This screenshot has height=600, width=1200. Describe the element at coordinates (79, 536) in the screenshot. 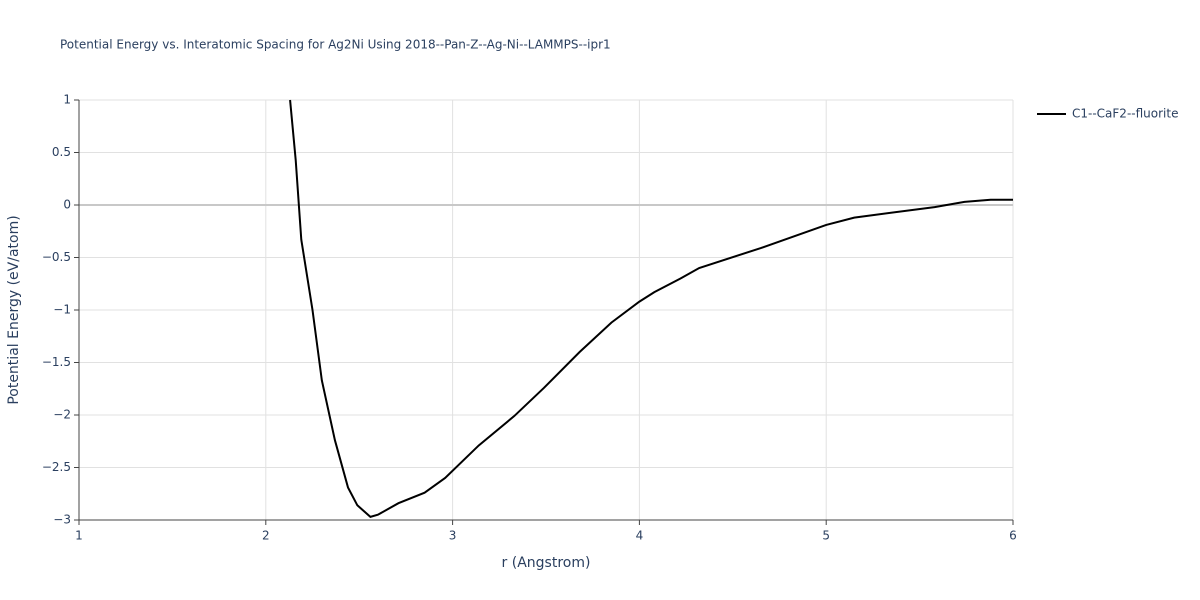

I see `x-tick-label: 1` at that location.